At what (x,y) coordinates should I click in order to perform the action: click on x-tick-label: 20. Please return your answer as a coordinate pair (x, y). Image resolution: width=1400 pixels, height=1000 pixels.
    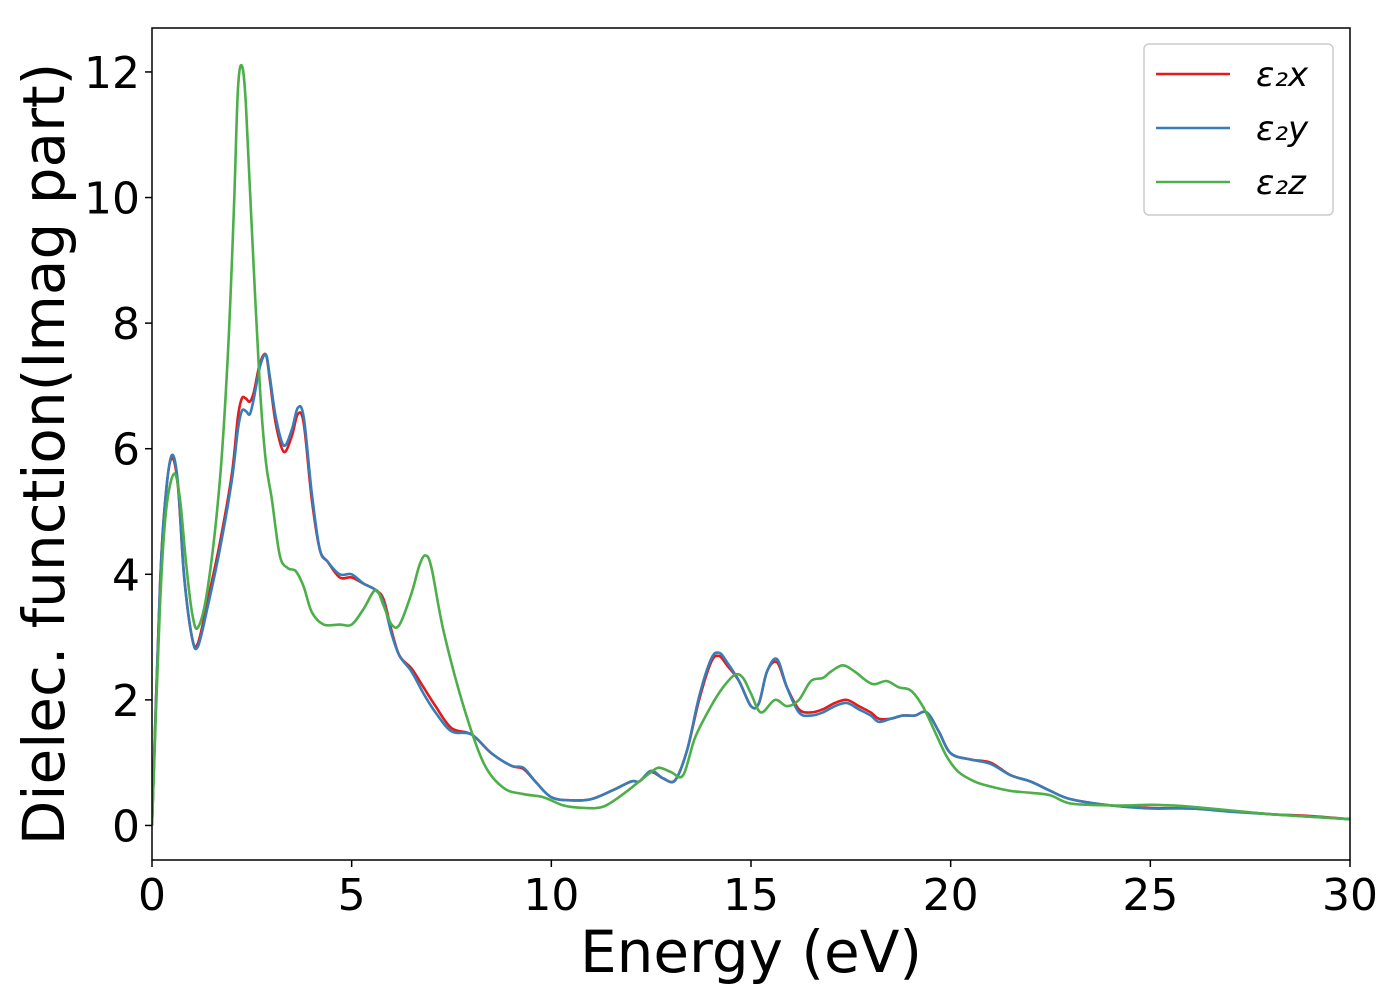
    Looking at the image, I should click on (951, 895).